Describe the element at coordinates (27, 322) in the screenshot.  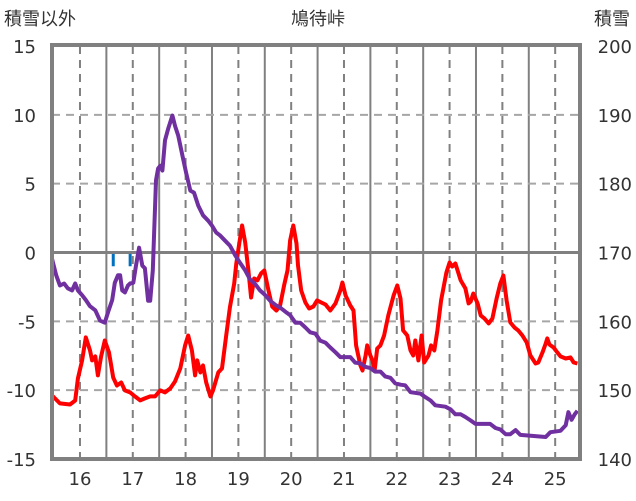
I see `y-left-tick-label: -5` at that location.